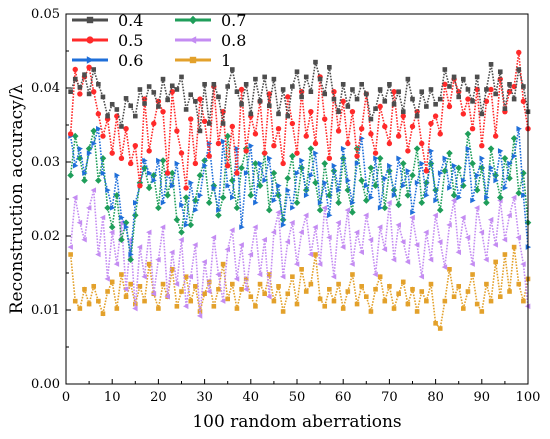 The image size is (550, 439). Describe the element at coordinates (90, 60) in the screenshot. I see `legend-marker` at that location.